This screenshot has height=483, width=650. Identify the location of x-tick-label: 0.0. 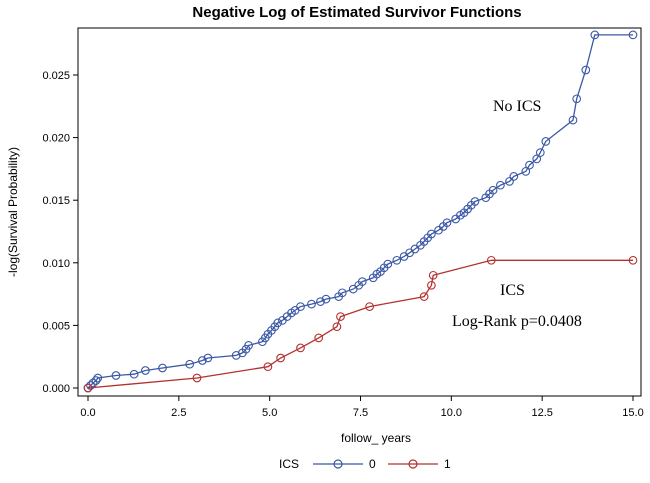
(87, 413).